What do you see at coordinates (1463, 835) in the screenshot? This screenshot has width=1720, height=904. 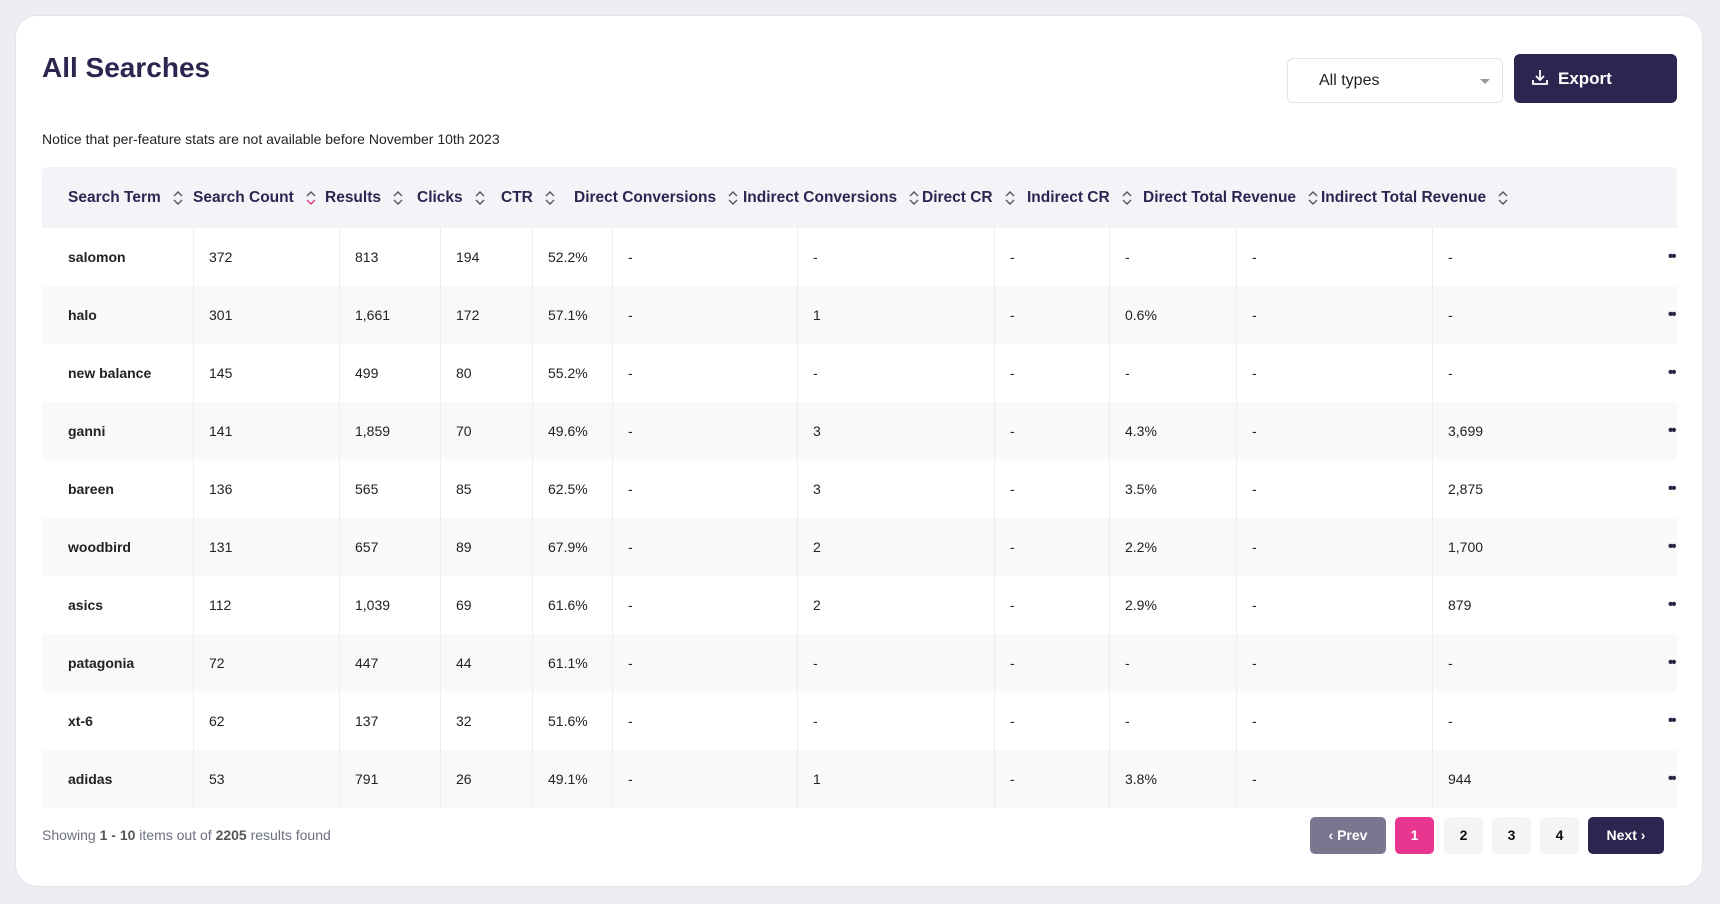 I see `page-button: 2` at bounding box center [1463, 835].